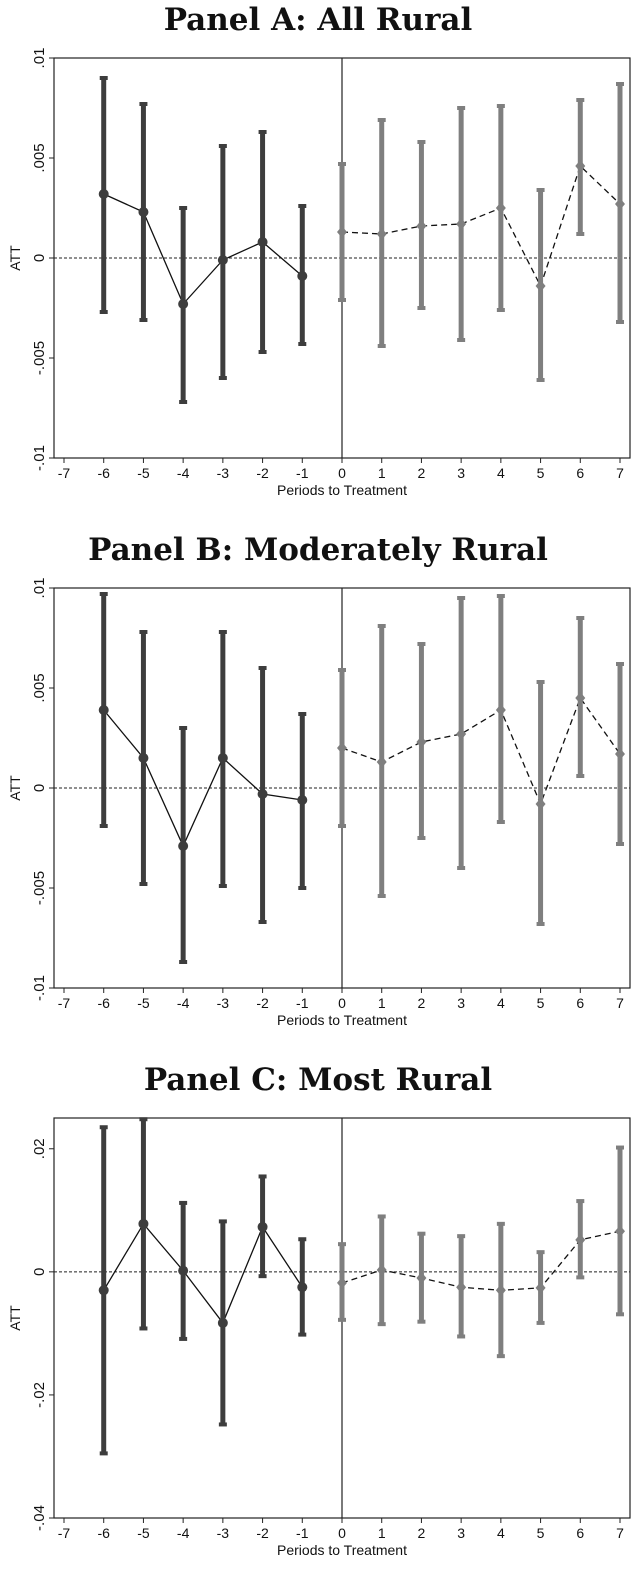 This screenshot has width=636, height=1586. Describe the element at coordinates (318, 550) in the screenshot. I see `panel-title: Panel B: Moderately Rural` at that location.